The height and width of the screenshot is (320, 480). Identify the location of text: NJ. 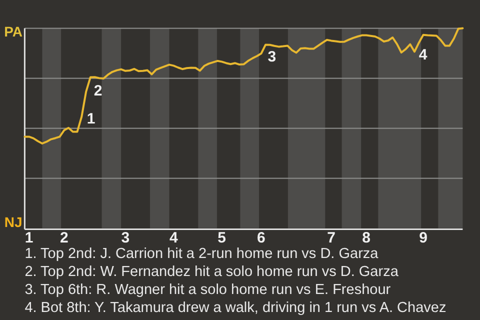
(13, 222).